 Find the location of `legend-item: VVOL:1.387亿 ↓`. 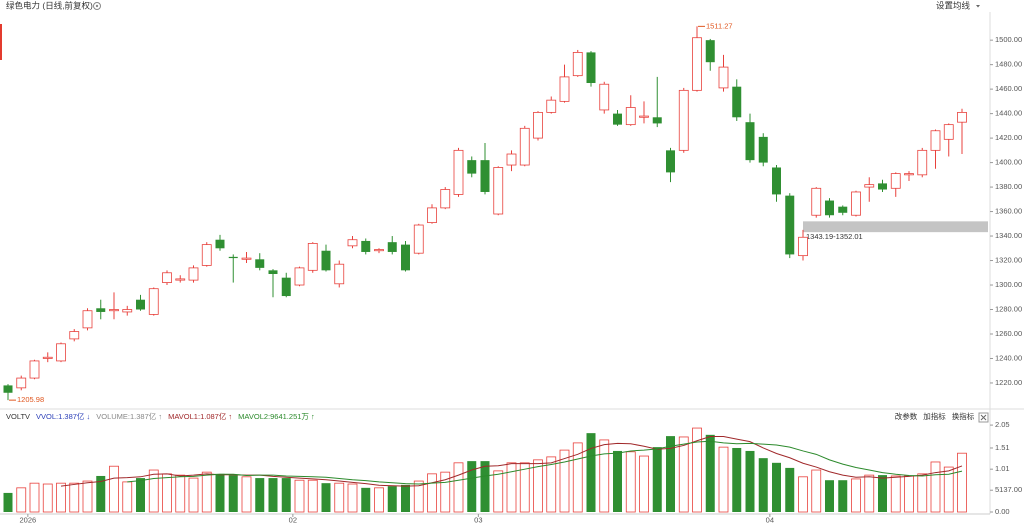

legend-item: VVOL:1.387亿 ↓ is located at coordinates (63, 416).